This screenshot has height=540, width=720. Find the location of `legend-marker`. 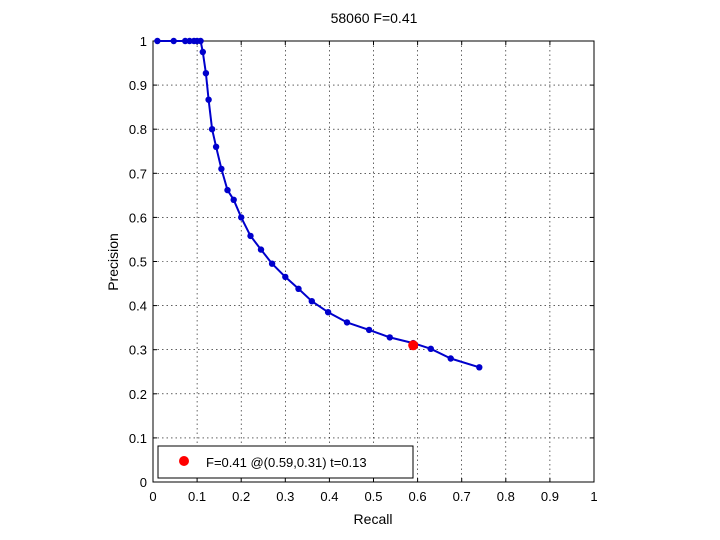

legend-marker is located at coordinates (184, 461).